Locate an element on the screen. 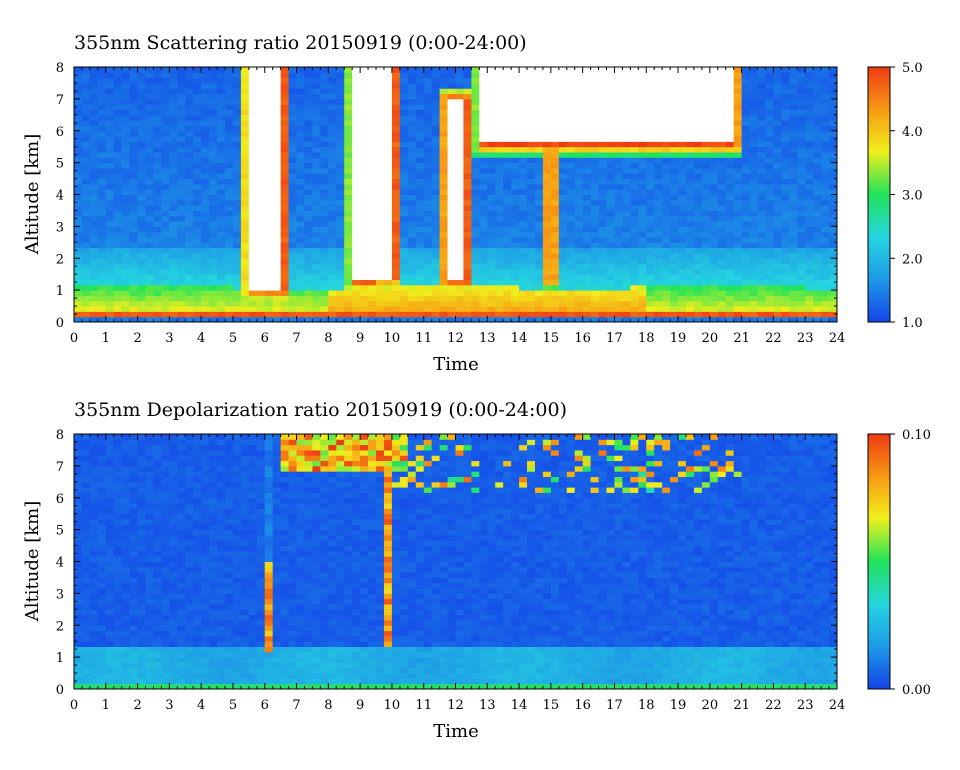 Image resolution: width=960 pixels, height=770 pixels. x-tick-label: 0 is located at coordinates (74, 338).